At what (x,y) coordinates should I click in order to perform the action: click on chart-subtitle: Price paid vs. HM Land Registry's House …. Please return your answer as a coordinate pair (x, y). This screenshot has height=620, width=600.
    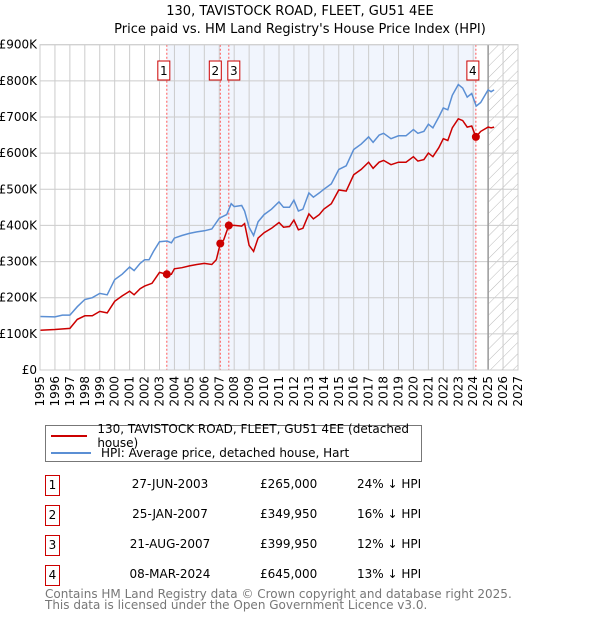
    Looking at the image, I should click on (300, 29).